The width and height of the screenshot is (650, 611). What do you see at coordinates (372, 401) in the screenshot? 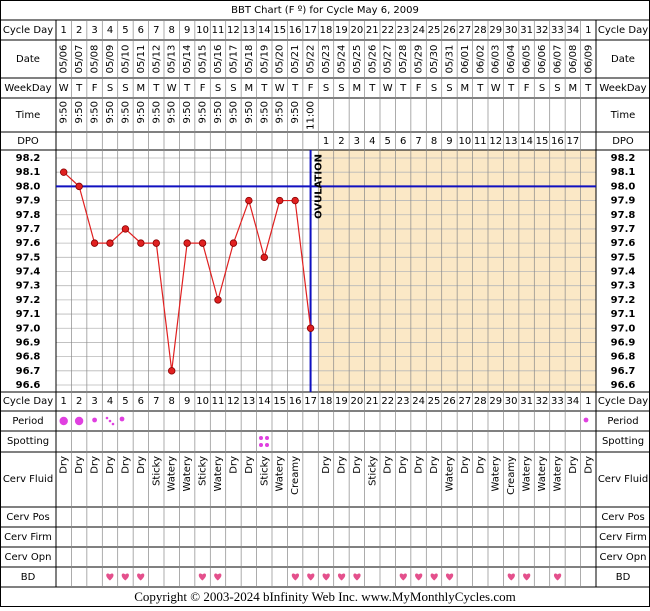
I see `cycle-day-bottom: 21` at bounding box center [372, 401].